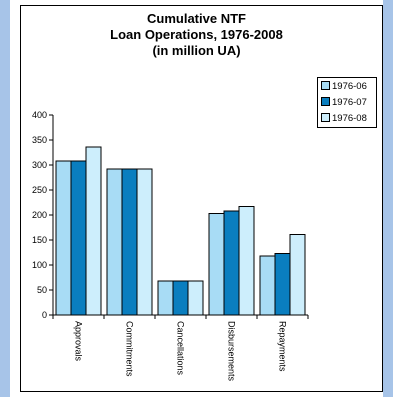  What do you see at coordinates (196, 34) in the screenshot?
I see `chart-title-line-2: Loan Operations, 1976-2008` at bounding box center [196, 34].